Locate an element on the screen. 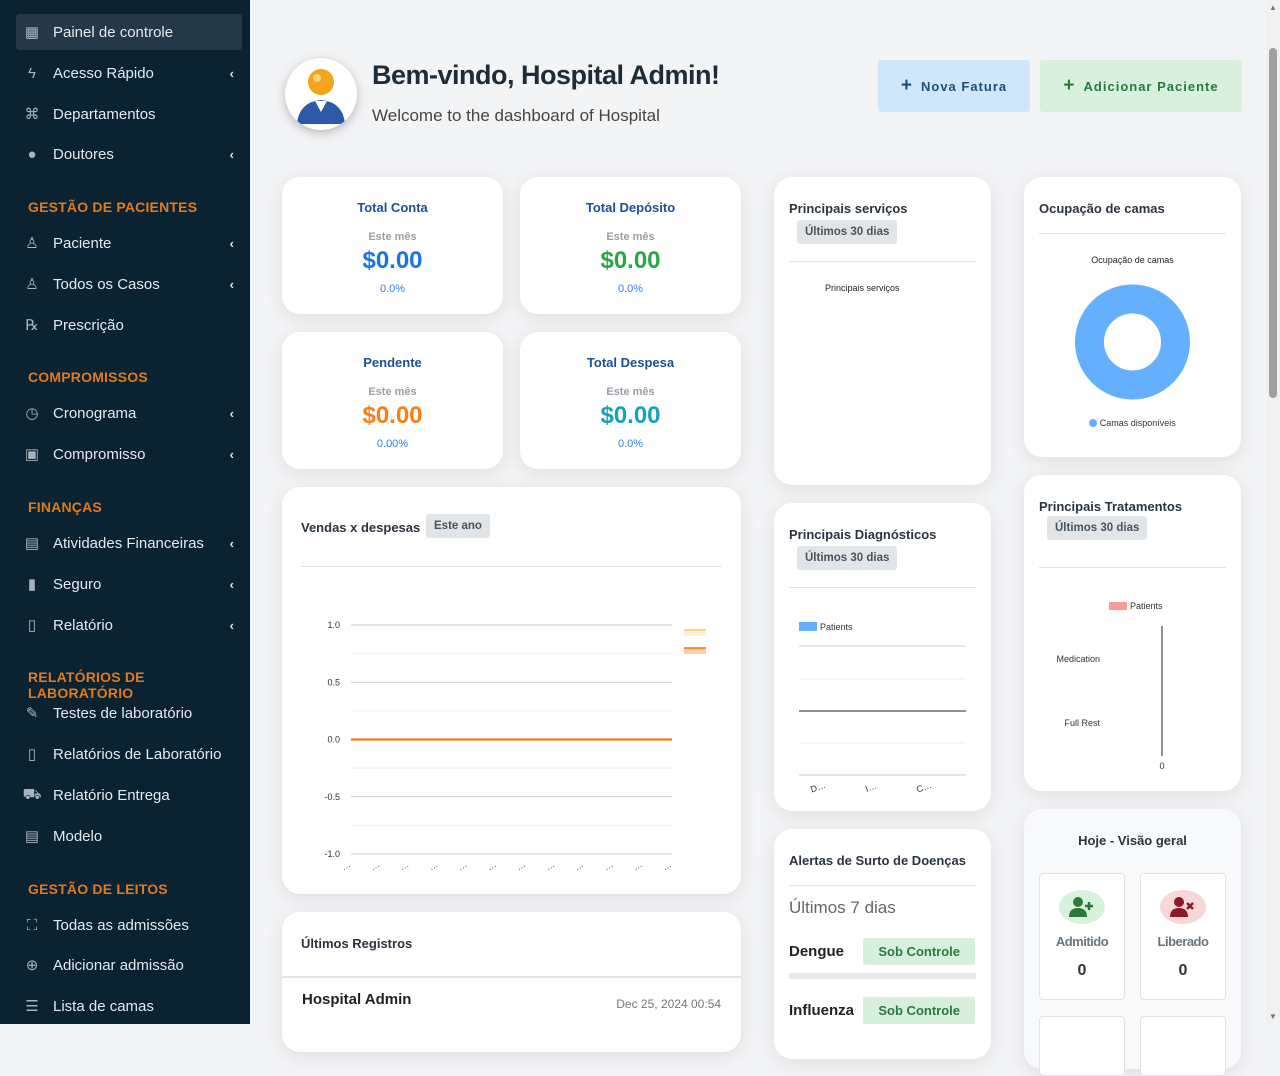 This screenshot has width=1280, height=1076. sidebar-item-label: Lista de camas is located at coordinates (103, 1006).